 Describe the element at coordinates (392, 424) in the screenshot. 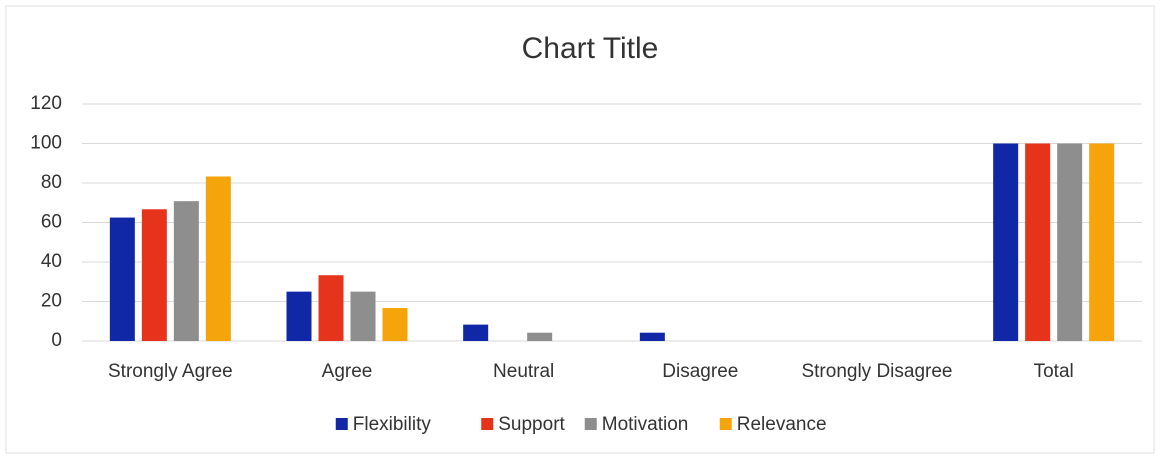

I see `legend-label: Flexibility` at that location.